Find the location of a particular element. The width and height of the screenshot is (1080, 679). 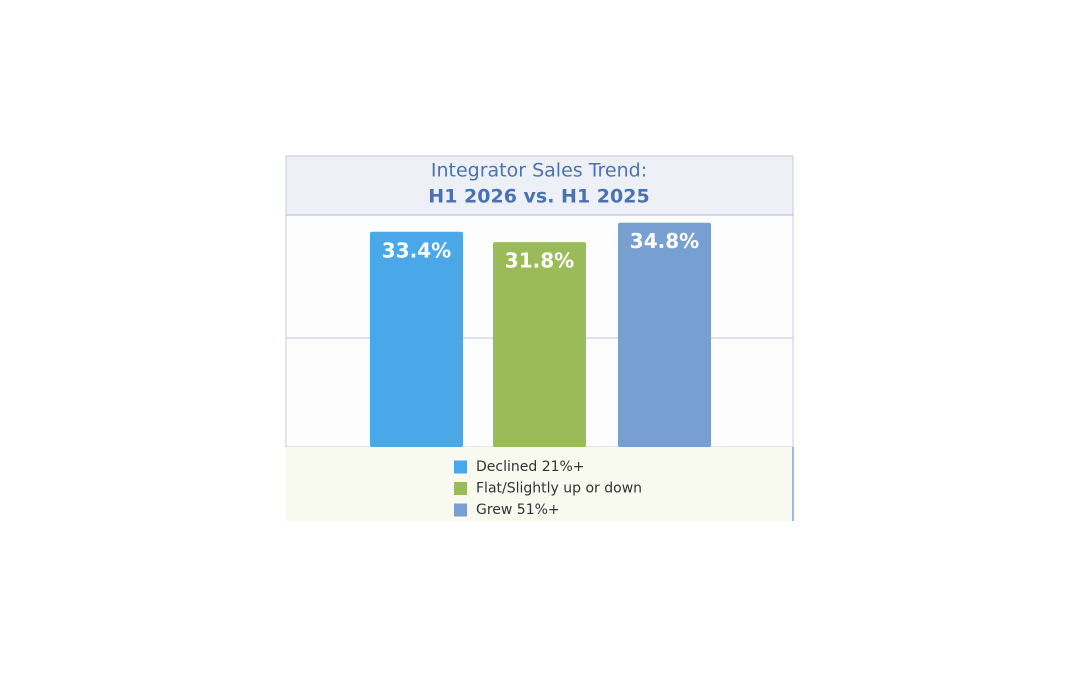

data-label: 31.8% is located at coordinates (539, 261).